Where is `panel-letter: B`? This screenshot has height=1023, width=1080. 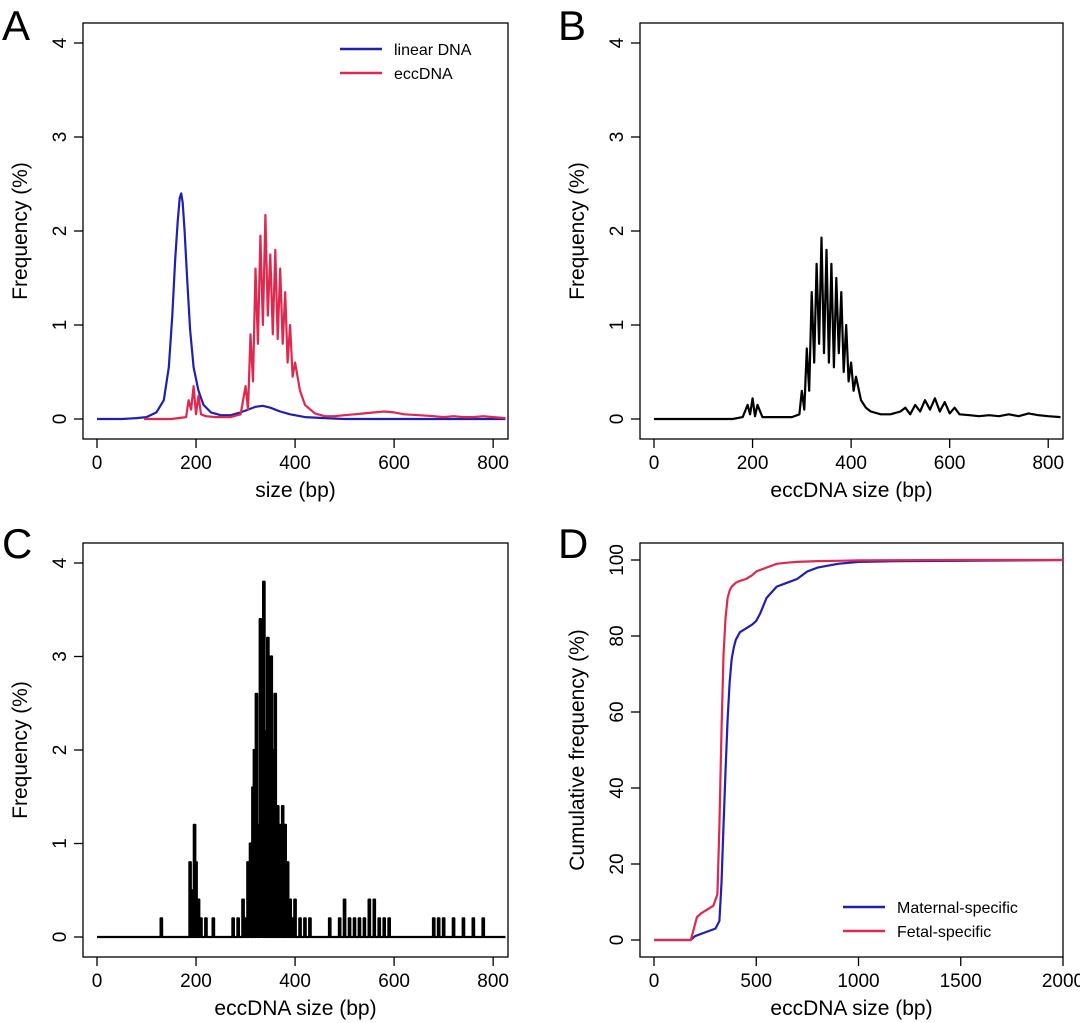 panel-letter: B is located at coordinates (572, 25).